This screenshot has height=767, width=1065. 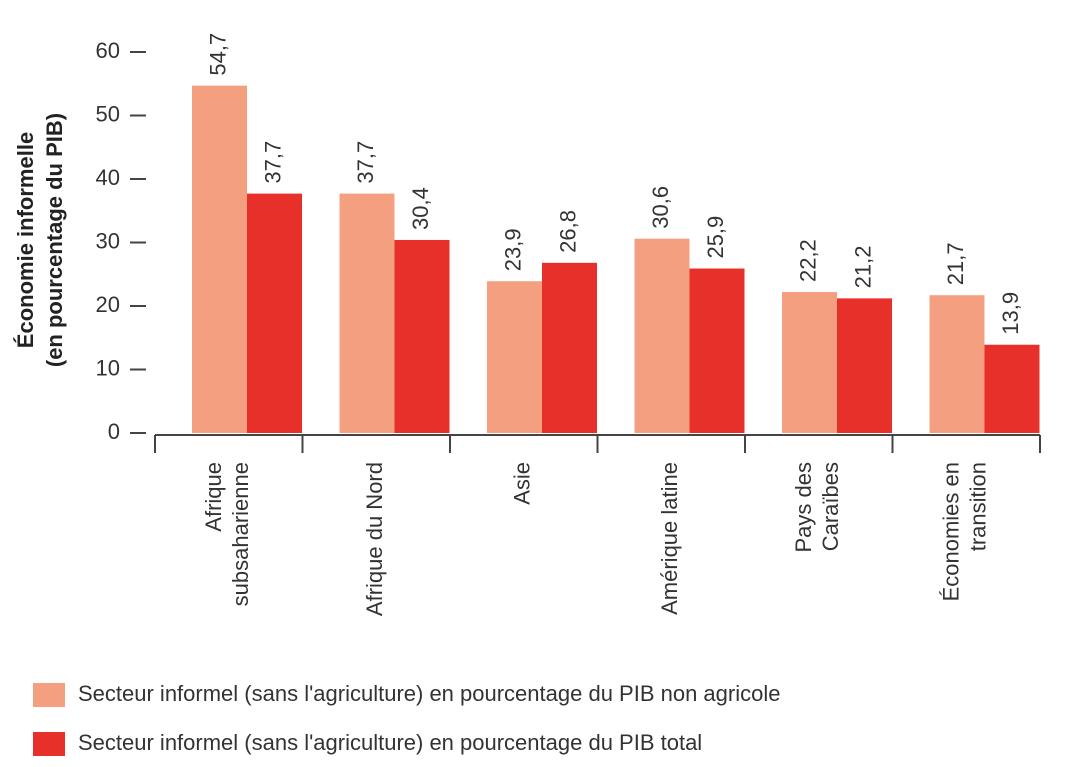 What do you see at coordinates (660, 207) in the screenshot?
I see `value-label: 30,6` at bounding box center [660, 207].